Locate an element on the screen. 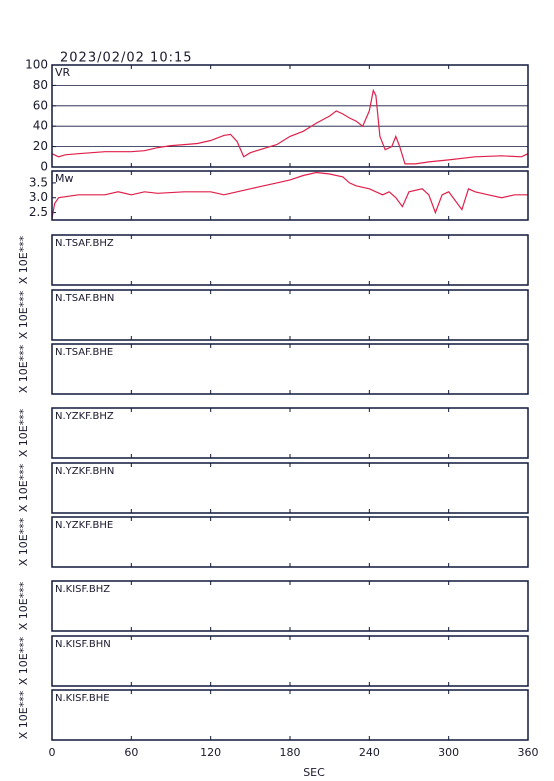  y-tick-label: 60 is located at coordinates (40, 105).